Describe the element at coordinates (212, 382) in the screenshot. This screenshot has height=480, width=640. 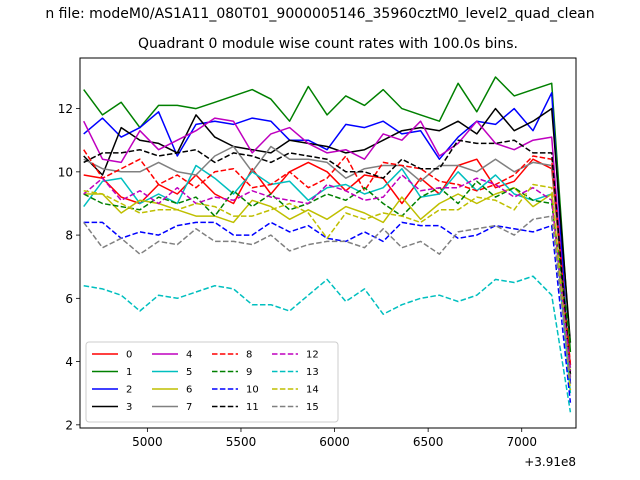
I see `legend-box` at that location.